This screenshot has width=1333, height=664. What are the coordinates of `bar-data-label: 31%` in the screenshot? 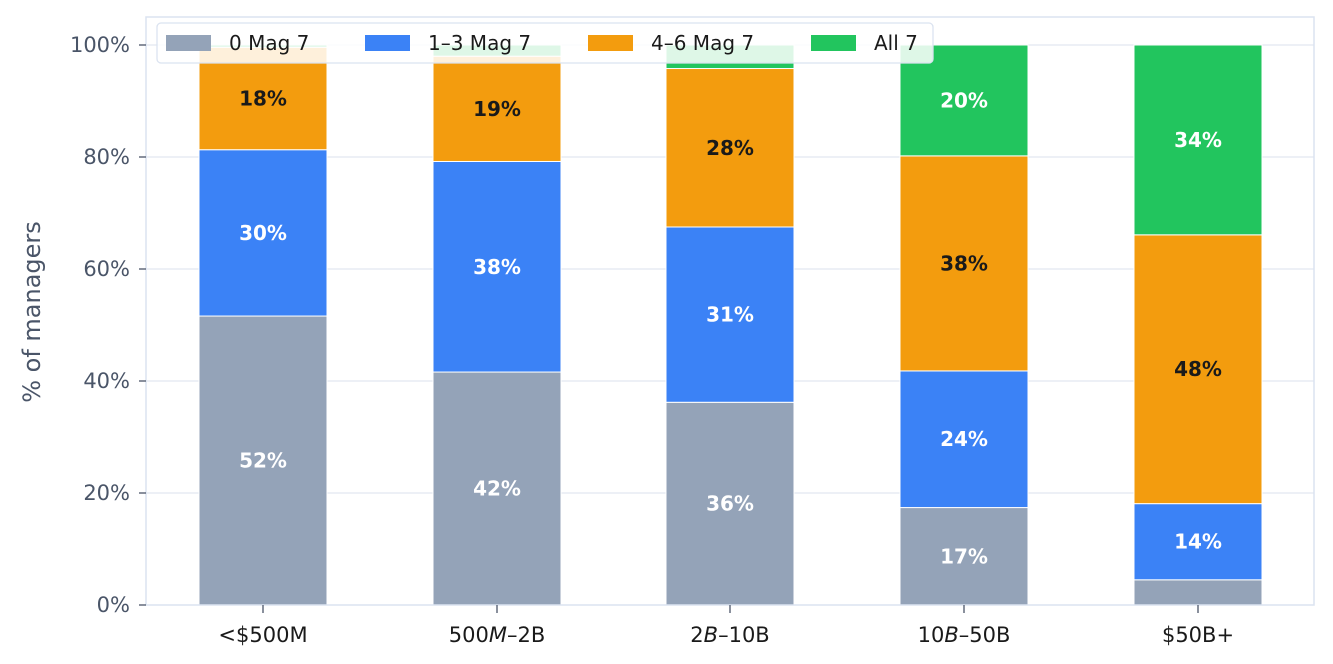 It's located at (730, 315).